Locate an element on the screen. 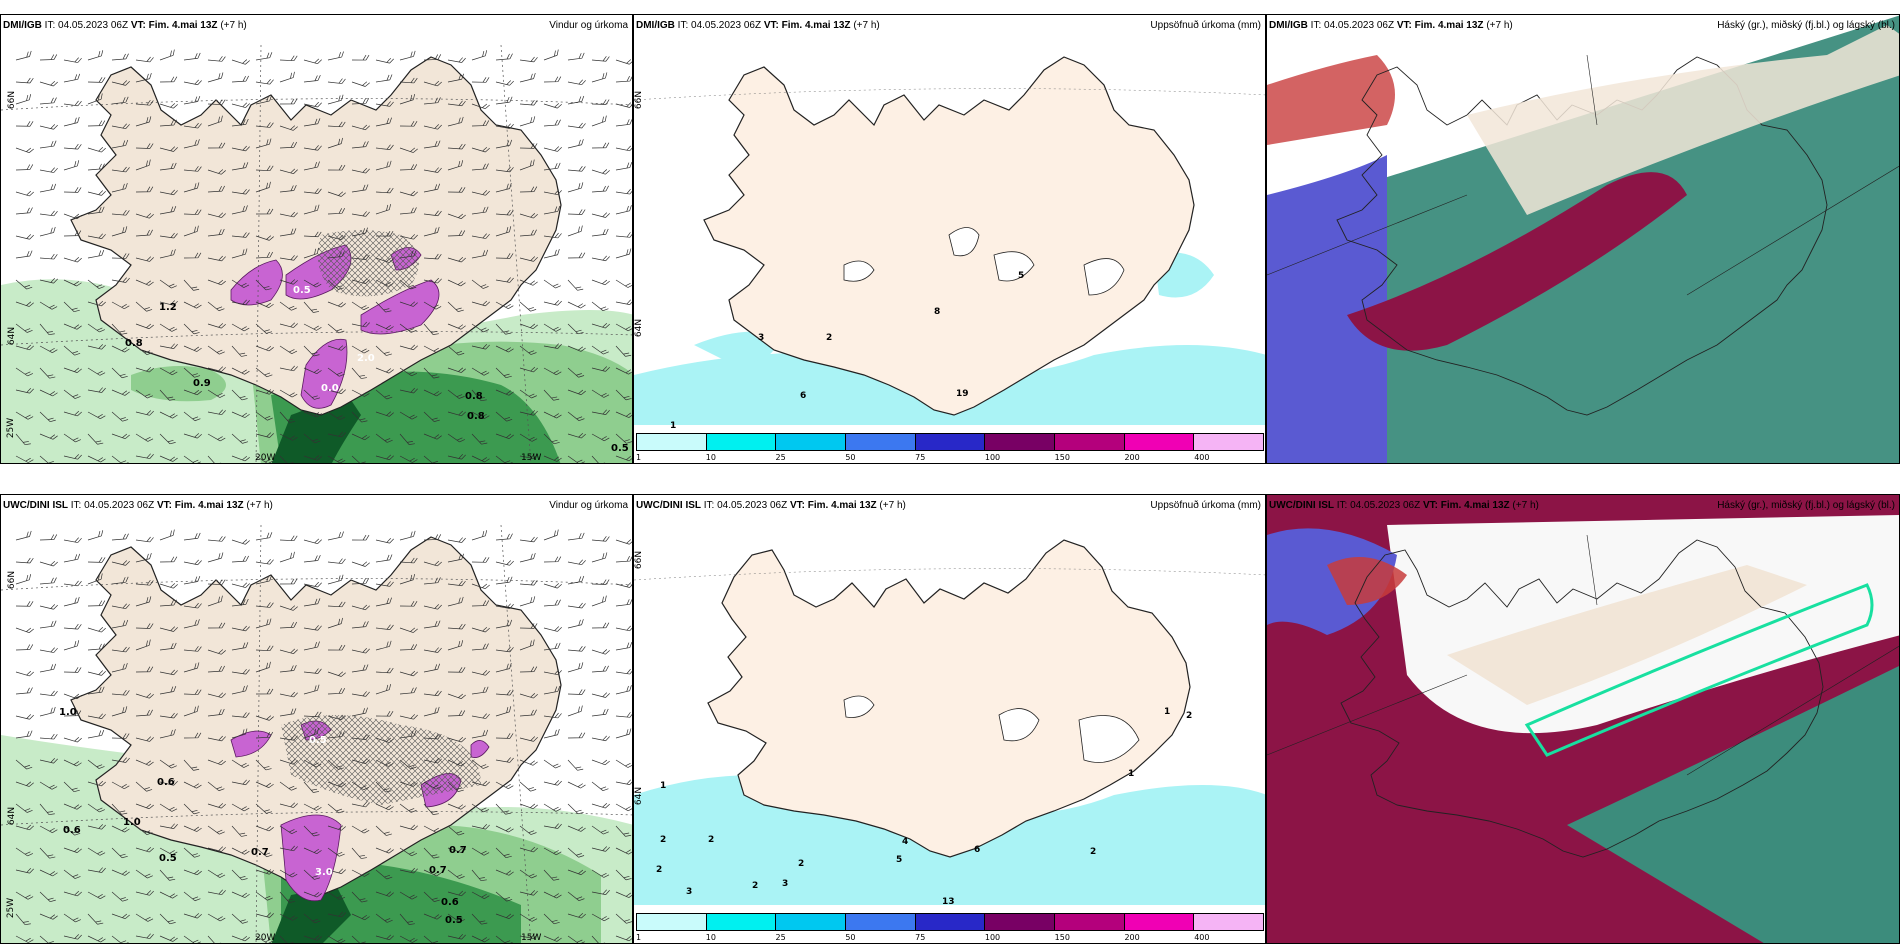 This screenshot has width=1900, height=950. light-precip-area is located at coordinates (735, 348).